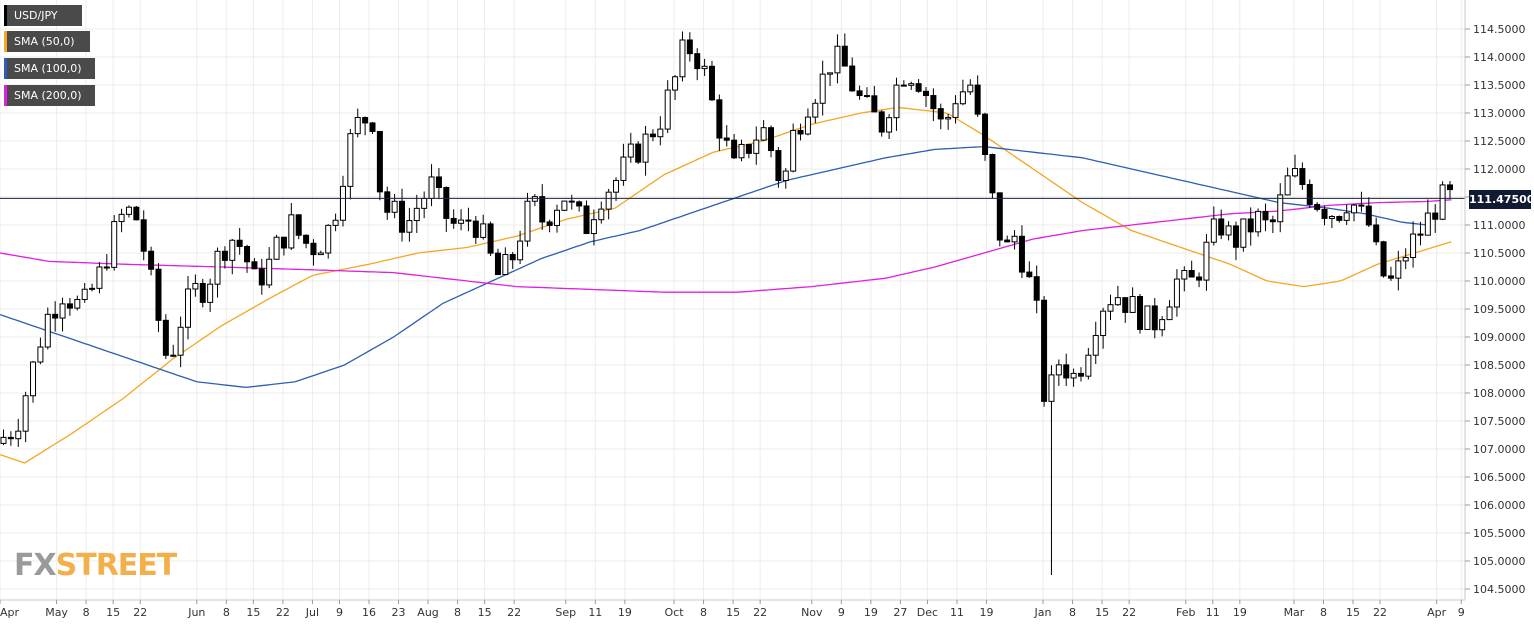 This screenshot has height=631, width=1534. I want to click on x-tick-label: Aug, so click(427, 612).